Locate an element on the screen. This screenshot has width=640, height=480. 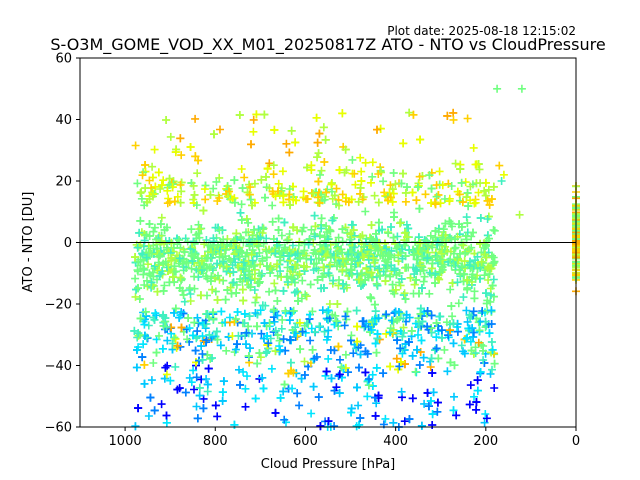
x-tick-label: 1000 is located at coordinates (125, 441).